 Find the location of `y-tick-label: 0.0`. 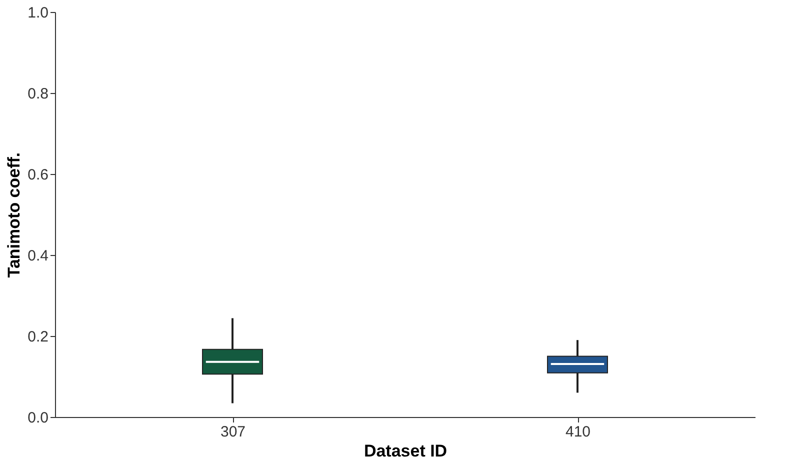

y-tick-label: 0.0 is located at coordinates (38, 418).